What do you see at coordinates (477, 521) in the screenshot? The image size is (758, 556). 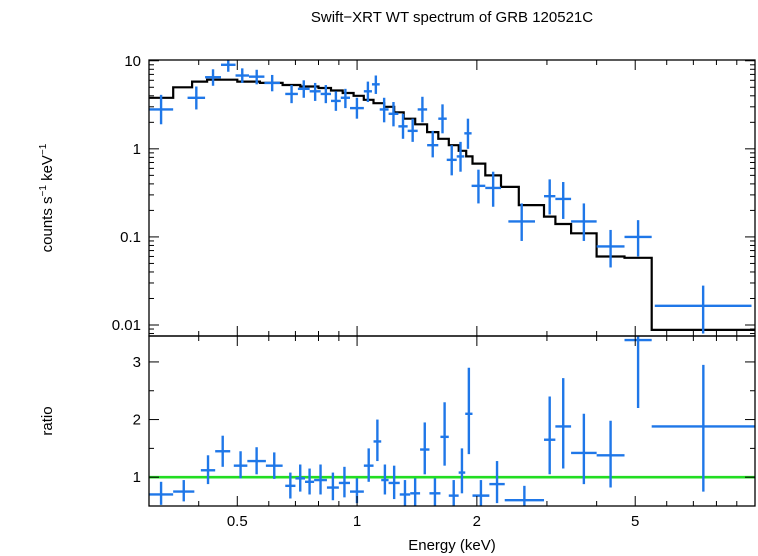 I see `x-tick-label: 2` at bounding box center [477, 521].